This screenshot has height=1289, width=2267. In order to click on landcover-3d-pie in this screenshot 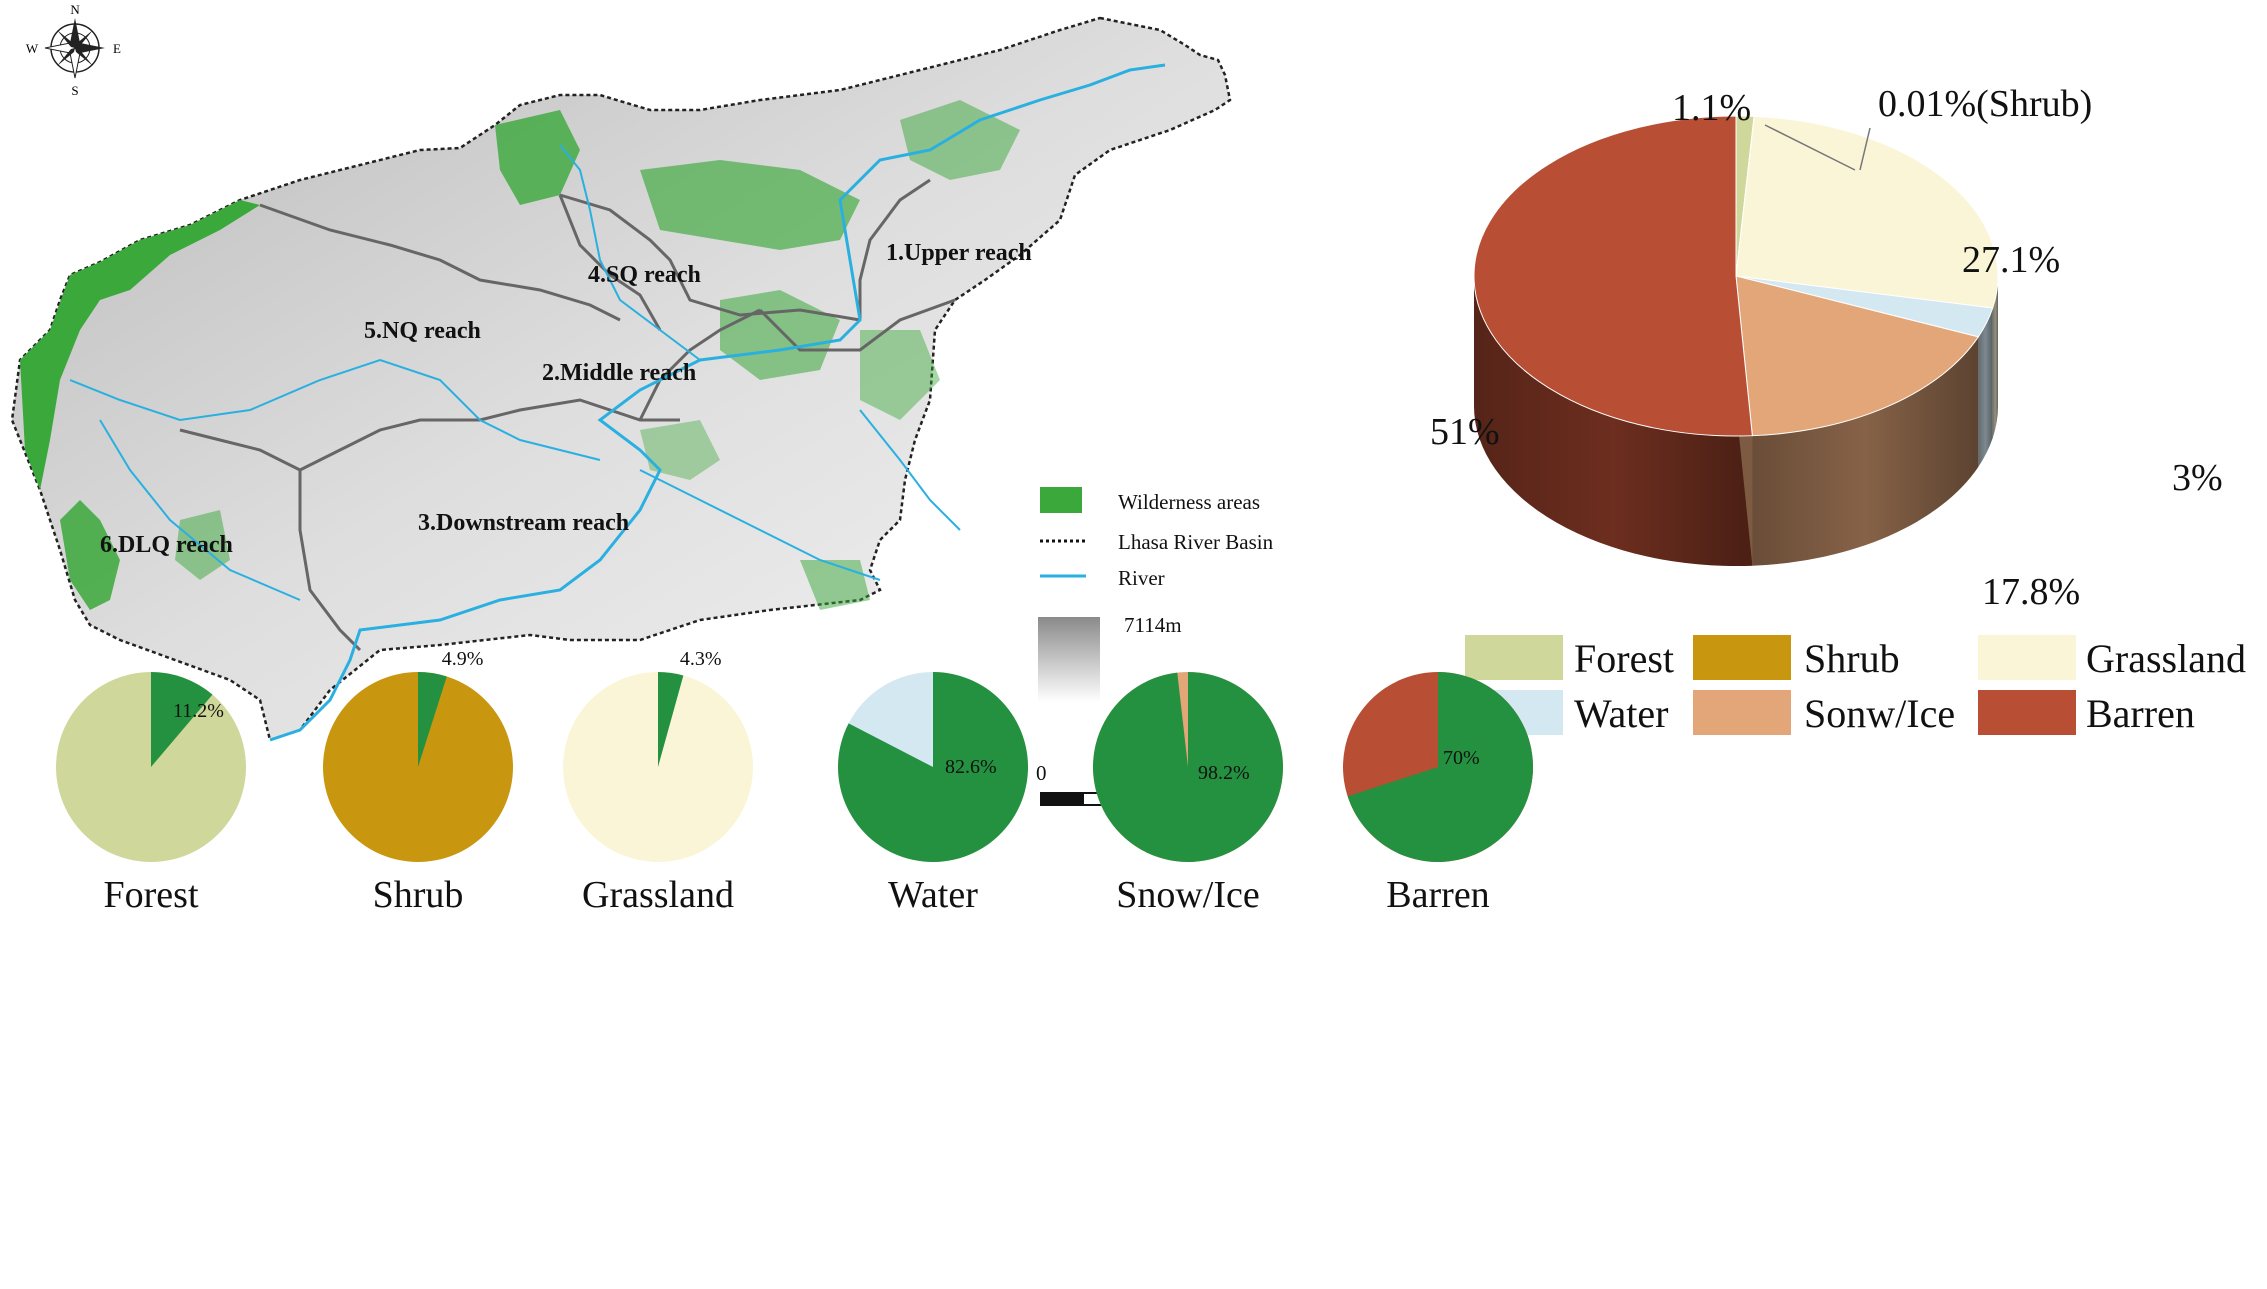, I will do `click(1736, 341)`.